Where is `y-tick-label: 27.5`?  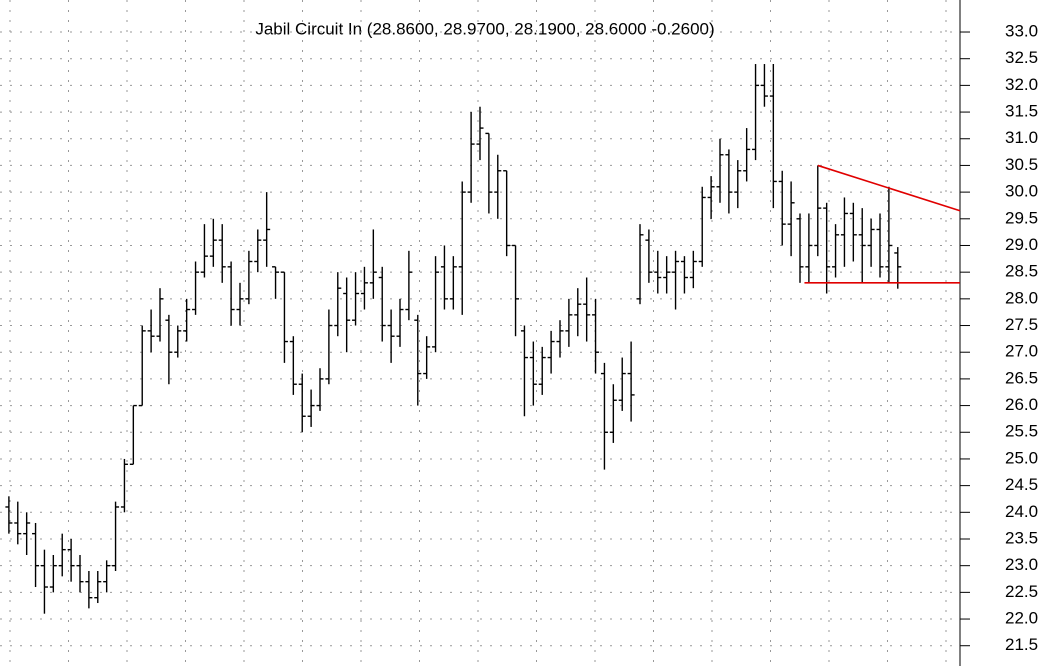 y-tick-label: 27.5 is located at coordinates (1021, 324).